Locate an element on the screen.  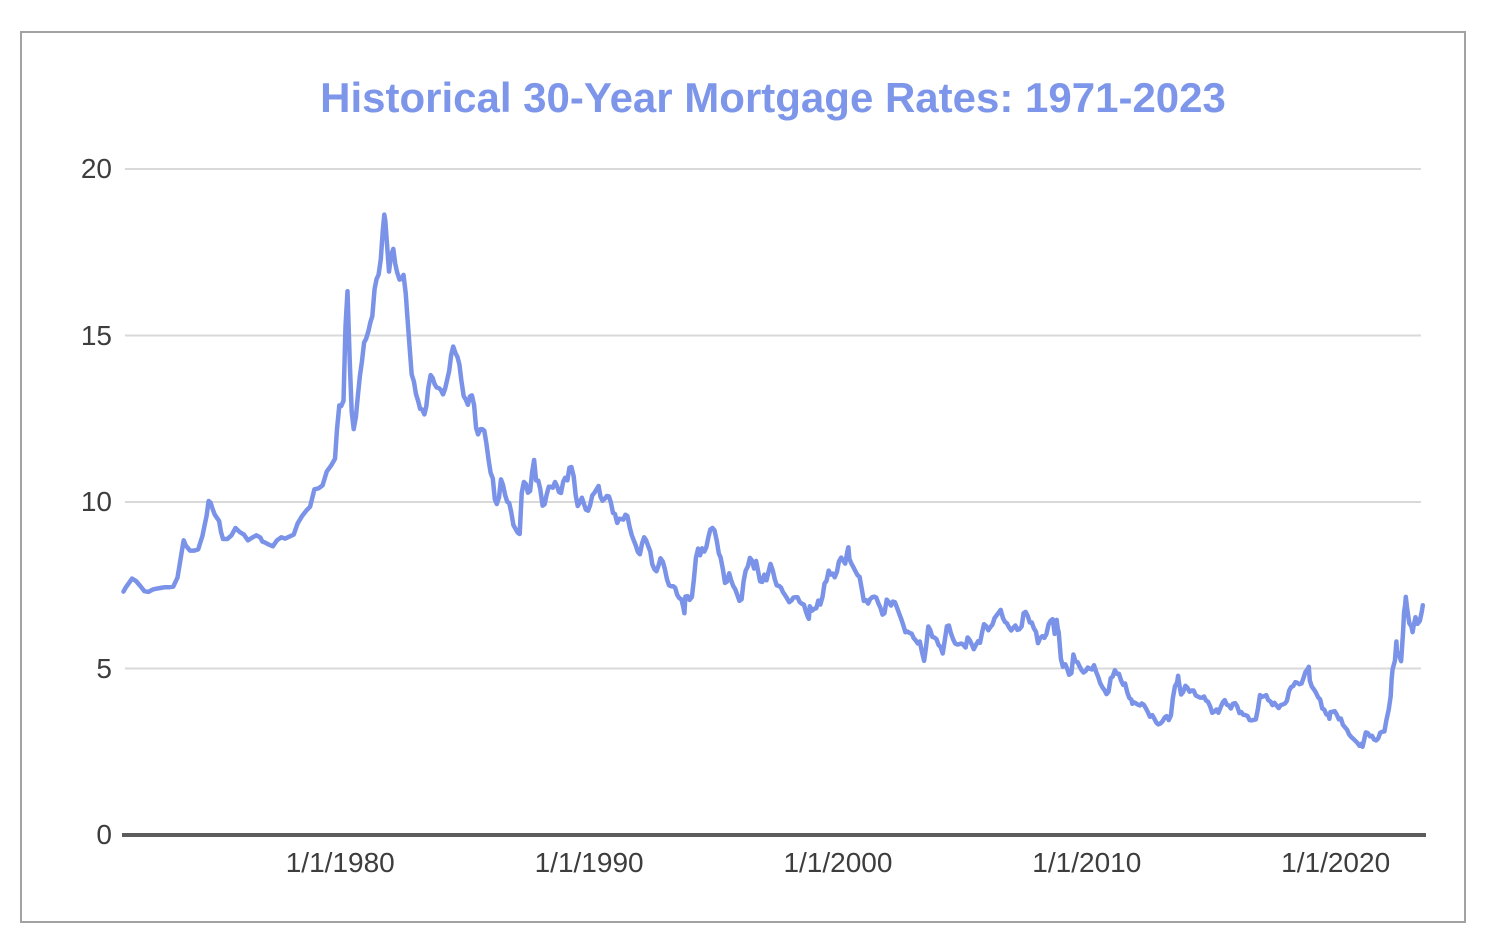
x-tick-label-2010: 1/1/2010 is located at coordinates (1087, 862).